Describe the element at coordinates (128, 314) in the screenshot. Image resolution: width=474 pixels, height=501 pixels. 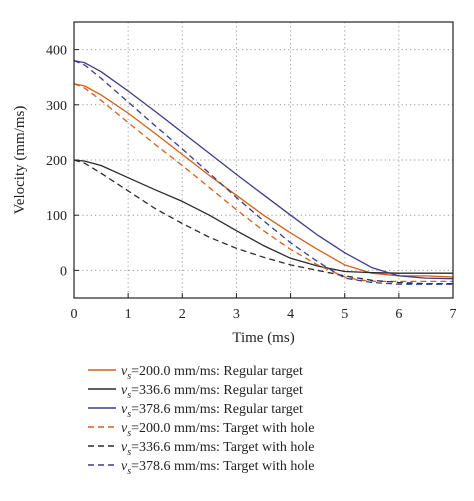
I see `x-tick-label: 1` at that location.